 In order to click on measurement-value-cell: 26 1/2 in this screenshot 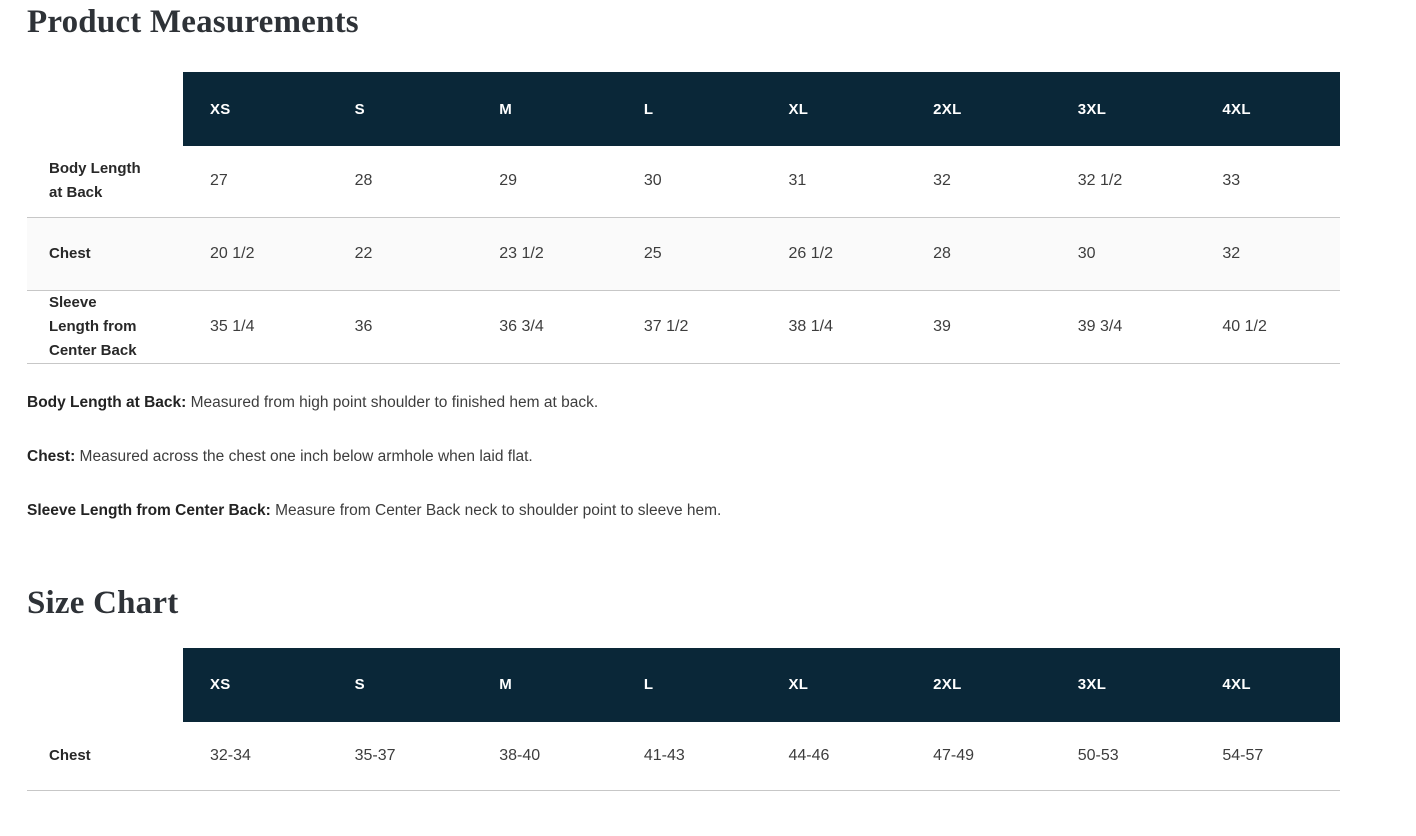, I will do `click(810, 253)`.